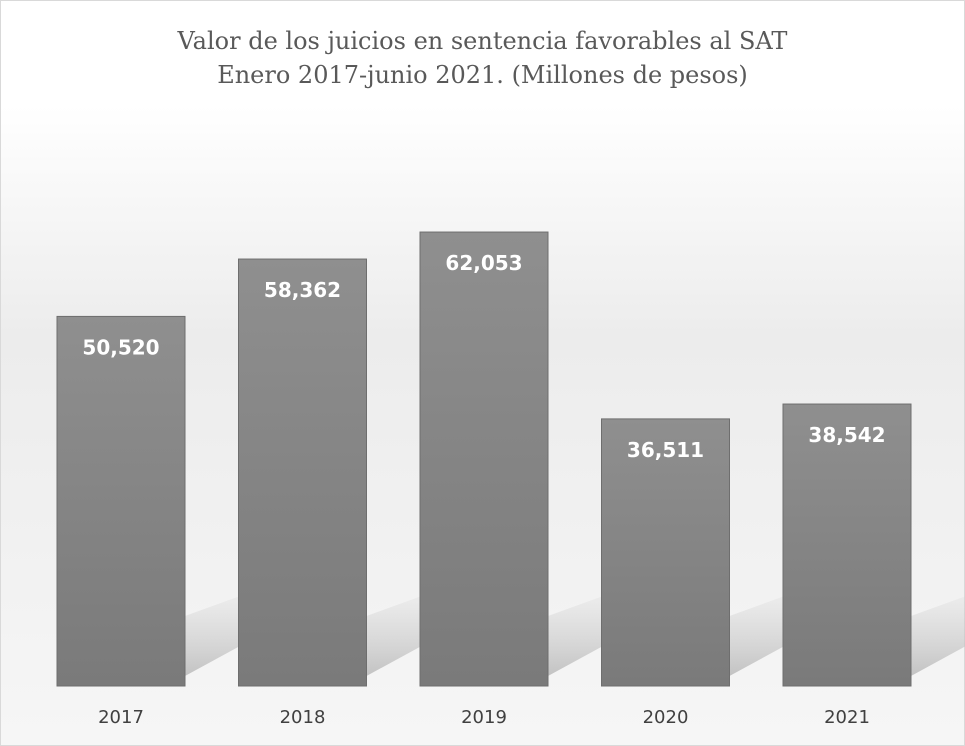 The height and width of the screenshot is (746, 965). What do you see at coordinates (666, 717) in the screenshot?
I see `x-tick-label-2020: 2020` at bounding box center [666, 717].